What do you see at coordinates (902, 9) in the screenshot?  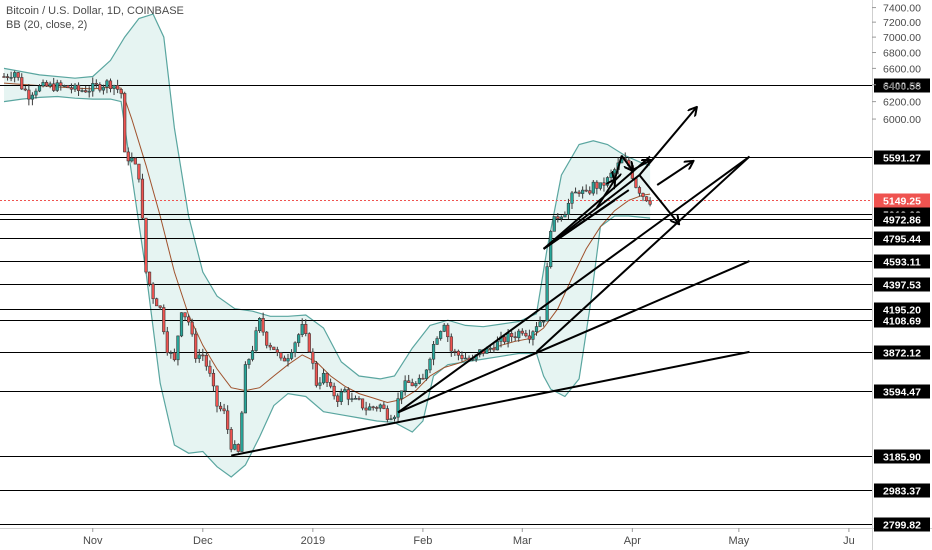 I see `y-tick-label: 7400.00` at bounding box center [902, 9].